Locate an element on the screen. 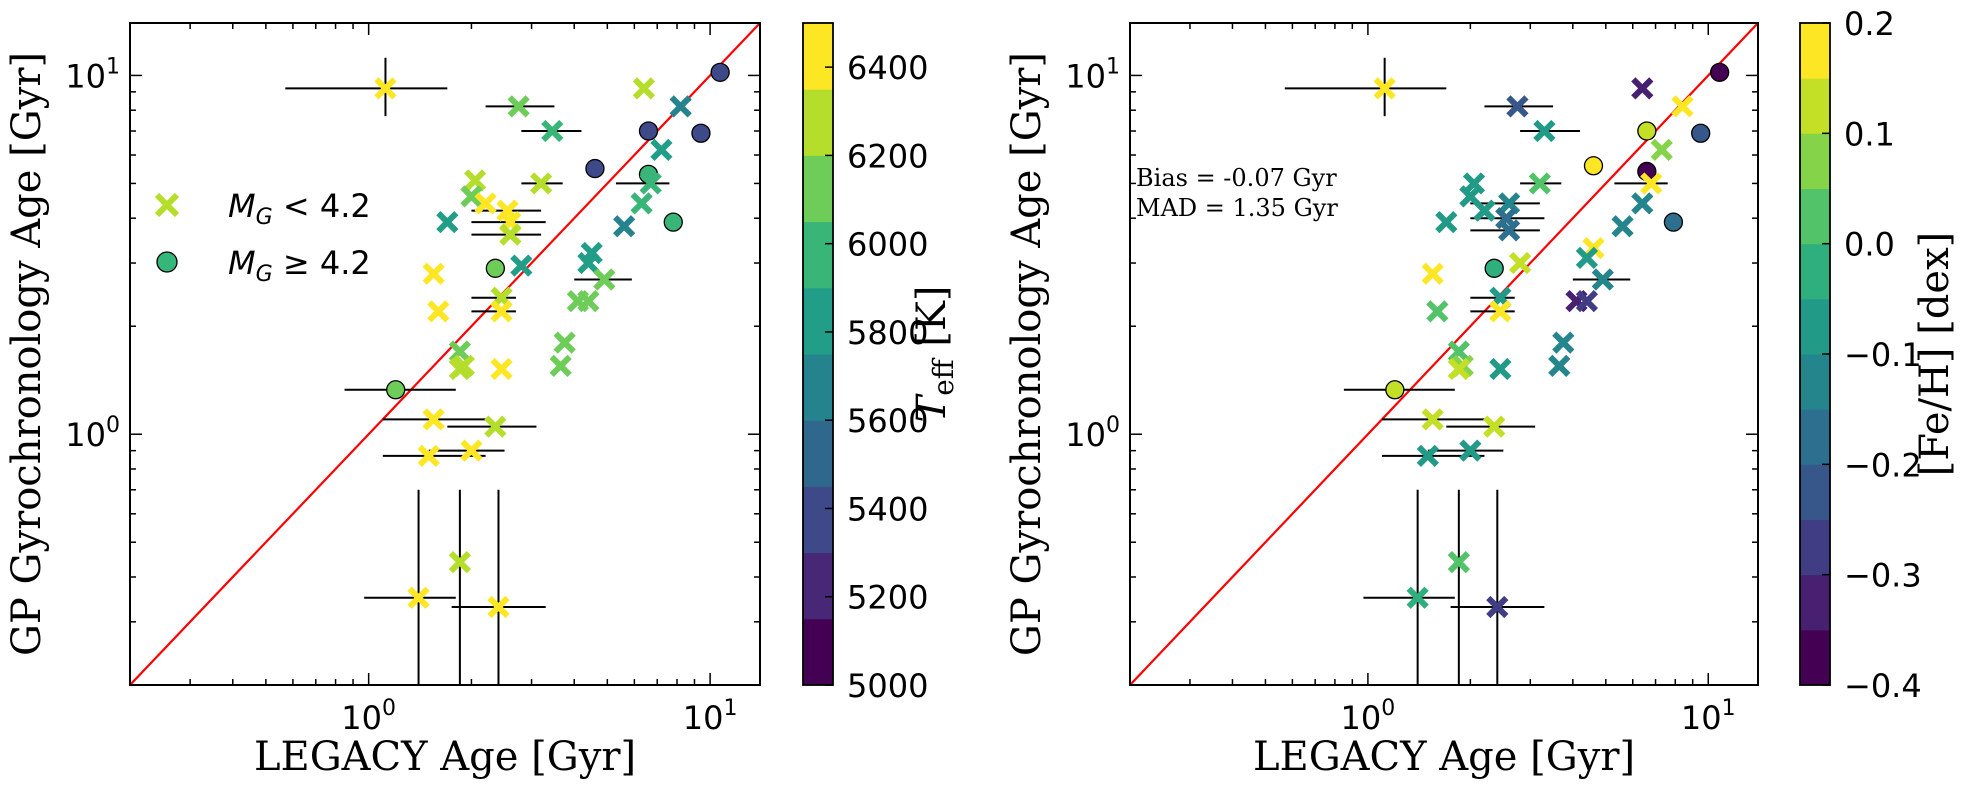 The width and height of the screenshot is (1980, 790). legend-label-rest: ≥ 4.2 is located at coordinates (322, 263).